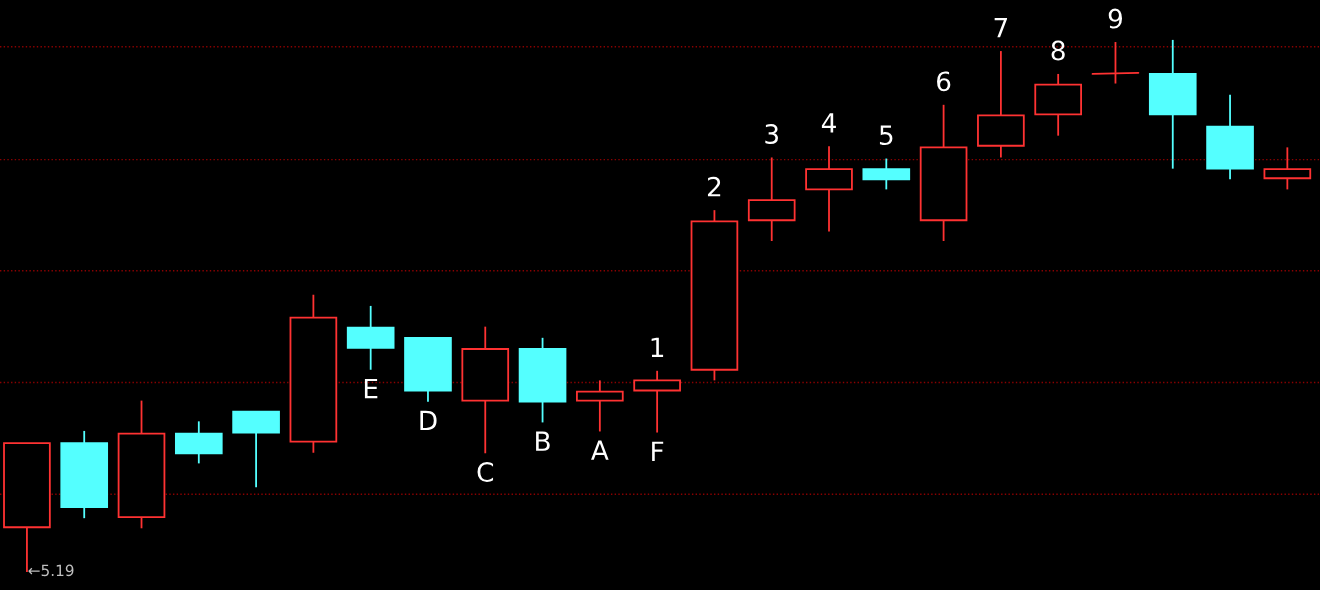 The height and width of the screenshot is (590, 1320). What do you see at coordinates (657, 347) in the screenshot?
I see `annotation: 1` at bounding box center [657, 347].